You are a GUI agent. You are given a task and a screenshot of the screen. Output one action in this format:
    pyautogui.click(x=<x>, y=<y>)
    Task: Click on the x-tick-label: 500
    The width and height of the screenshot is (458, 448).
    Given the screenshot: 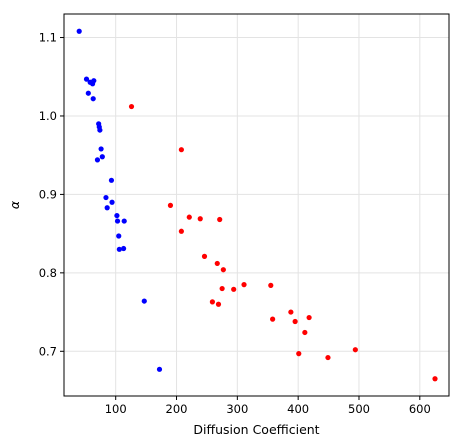 What is the action you would take?
    pyautogui.click(x=359, y=409)
    